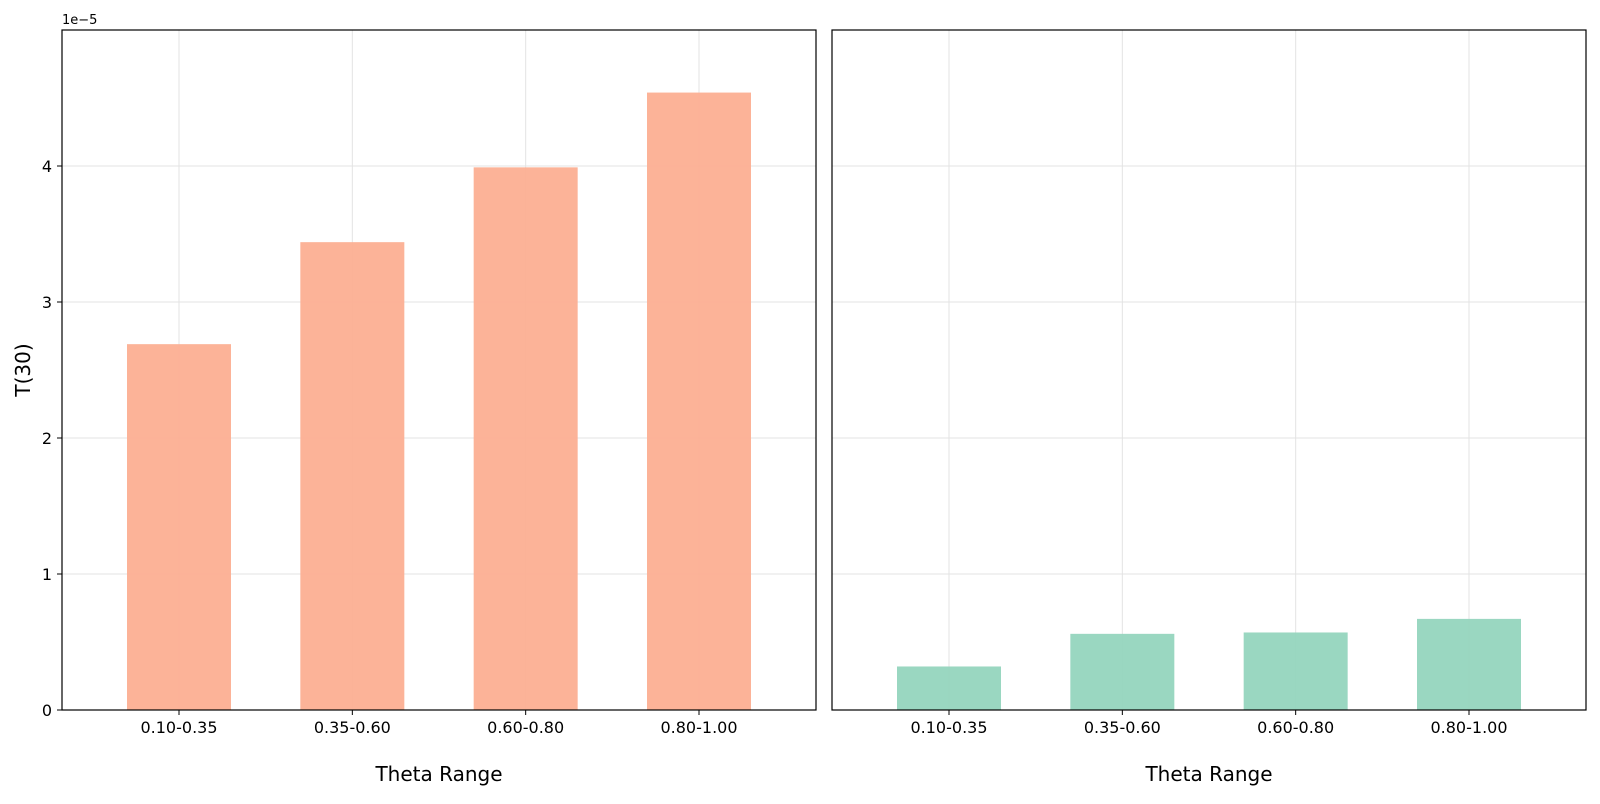  I want to click on y-tick-label: 2, so click(47, 438).